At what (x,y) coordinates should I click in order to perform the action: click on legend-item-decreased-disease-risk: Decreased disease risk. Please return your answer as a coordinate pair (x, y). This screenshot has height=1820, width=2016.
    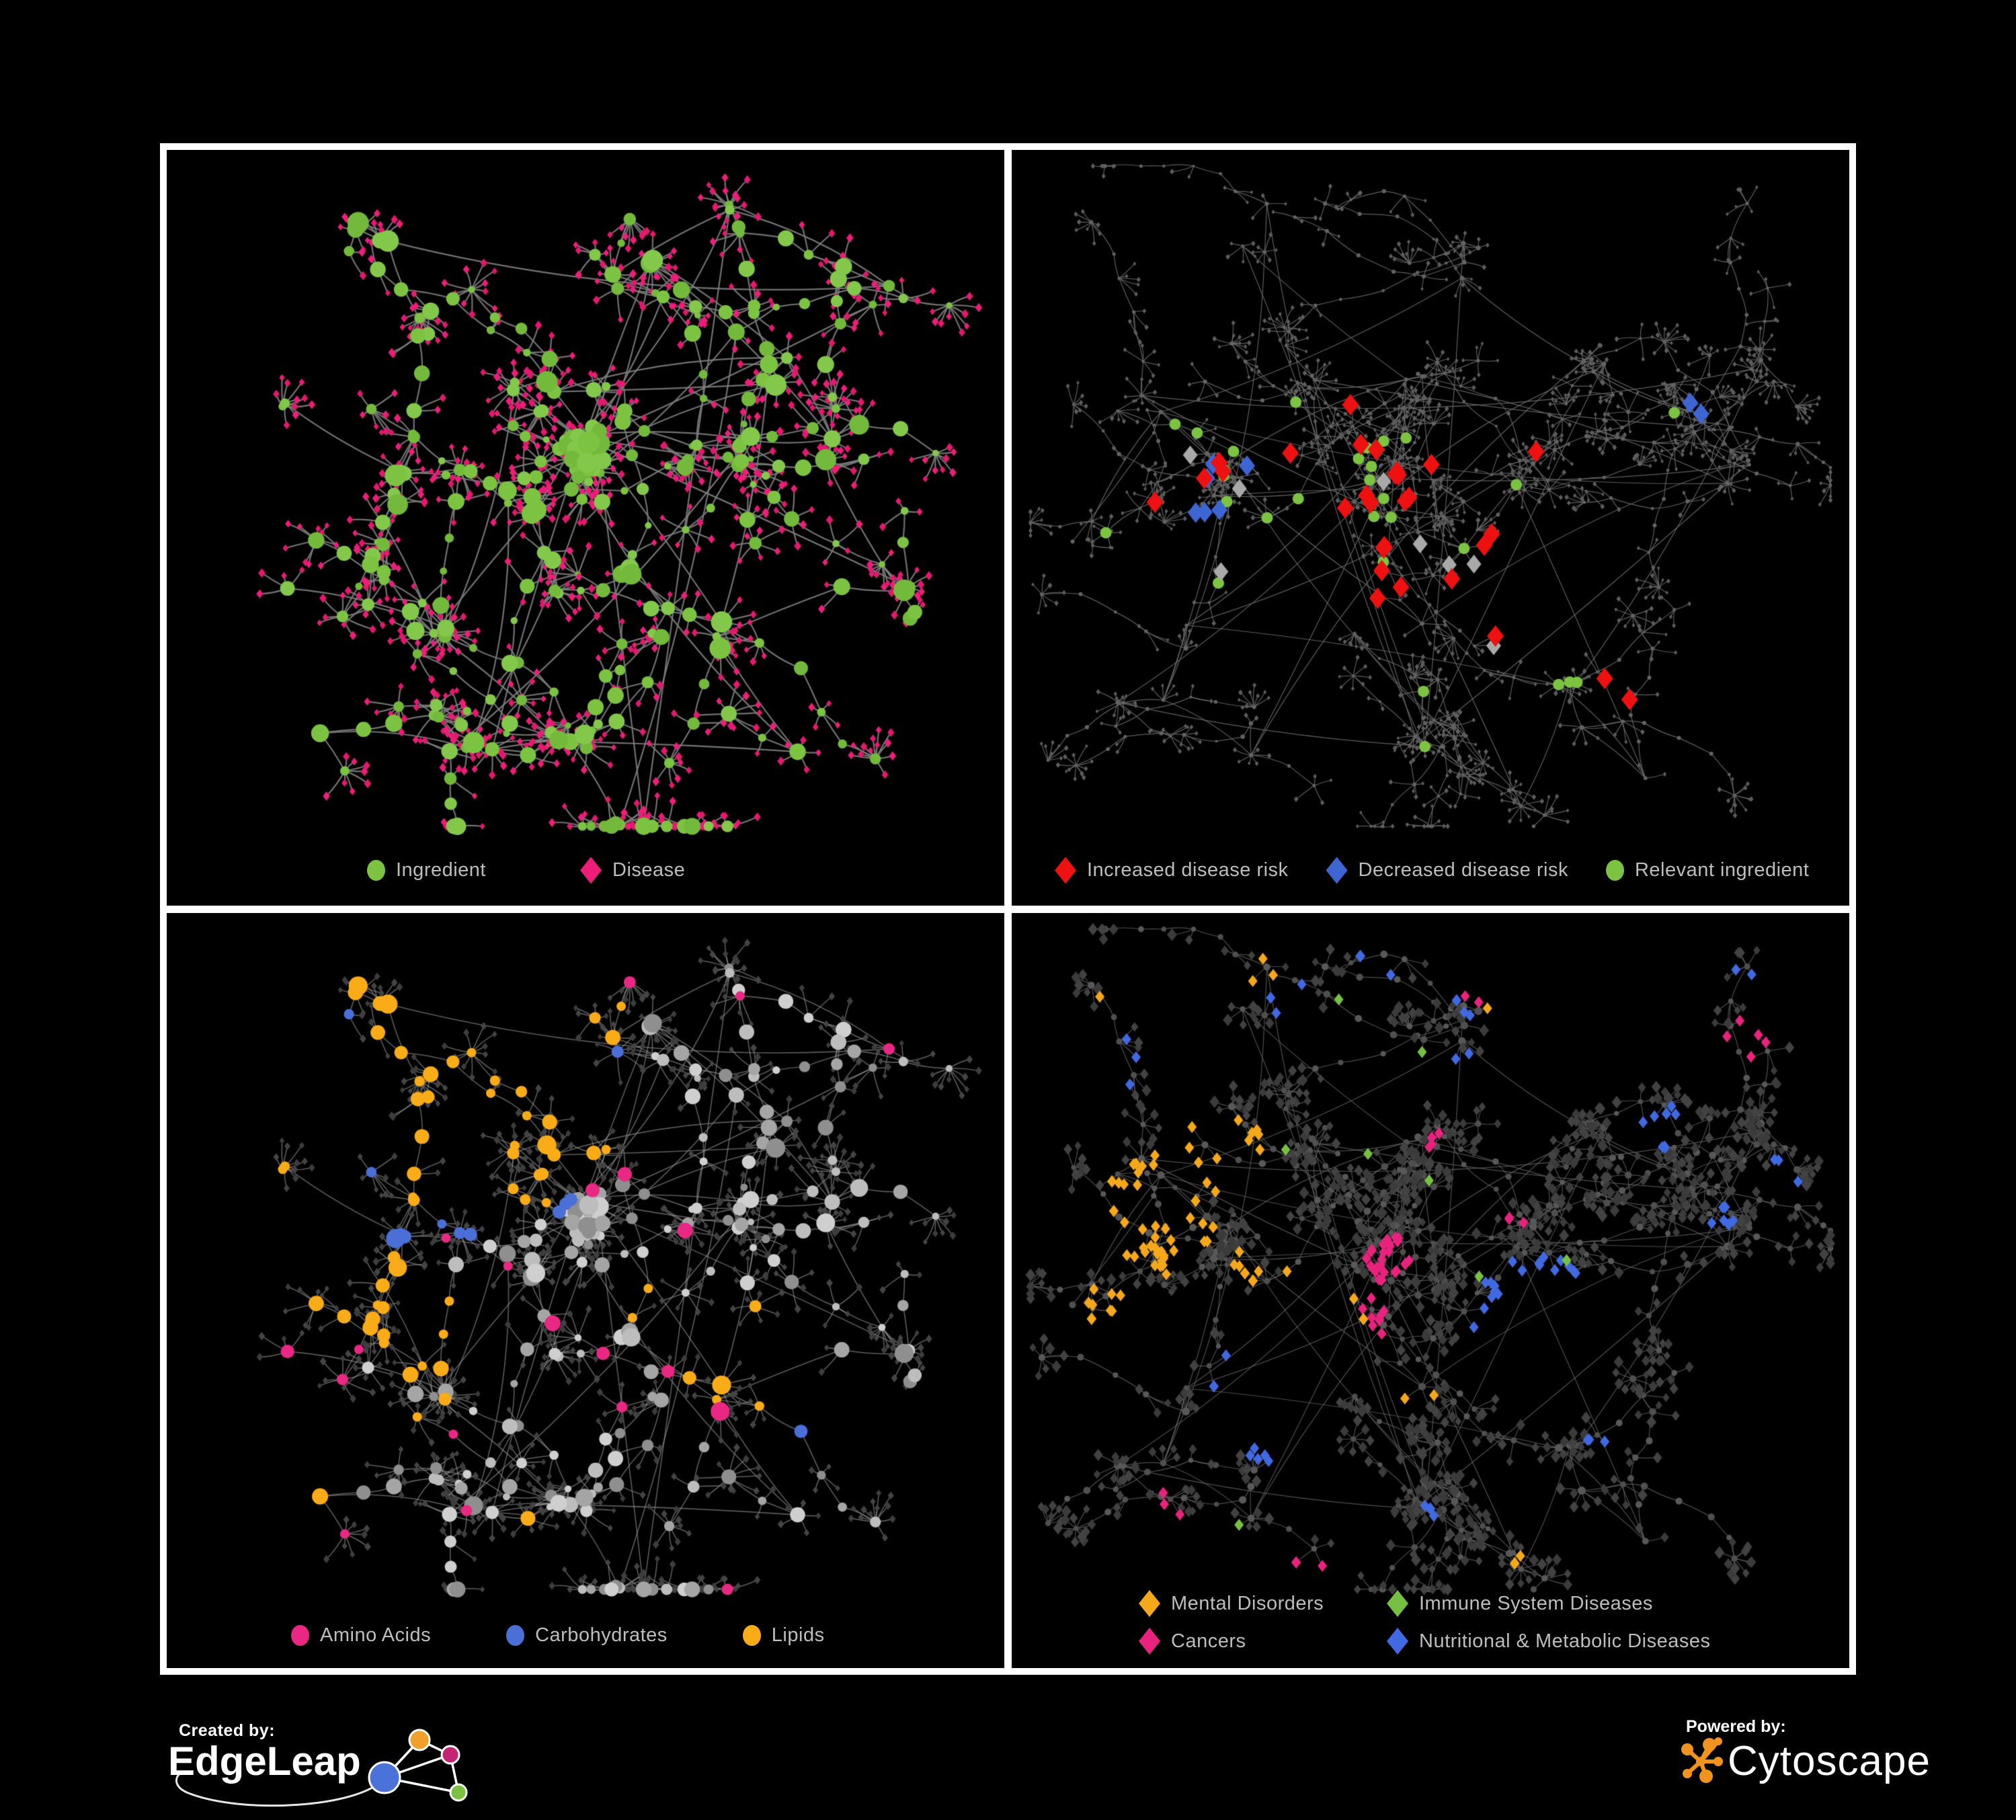
    Looking at the image, I should click on (1447, 870).